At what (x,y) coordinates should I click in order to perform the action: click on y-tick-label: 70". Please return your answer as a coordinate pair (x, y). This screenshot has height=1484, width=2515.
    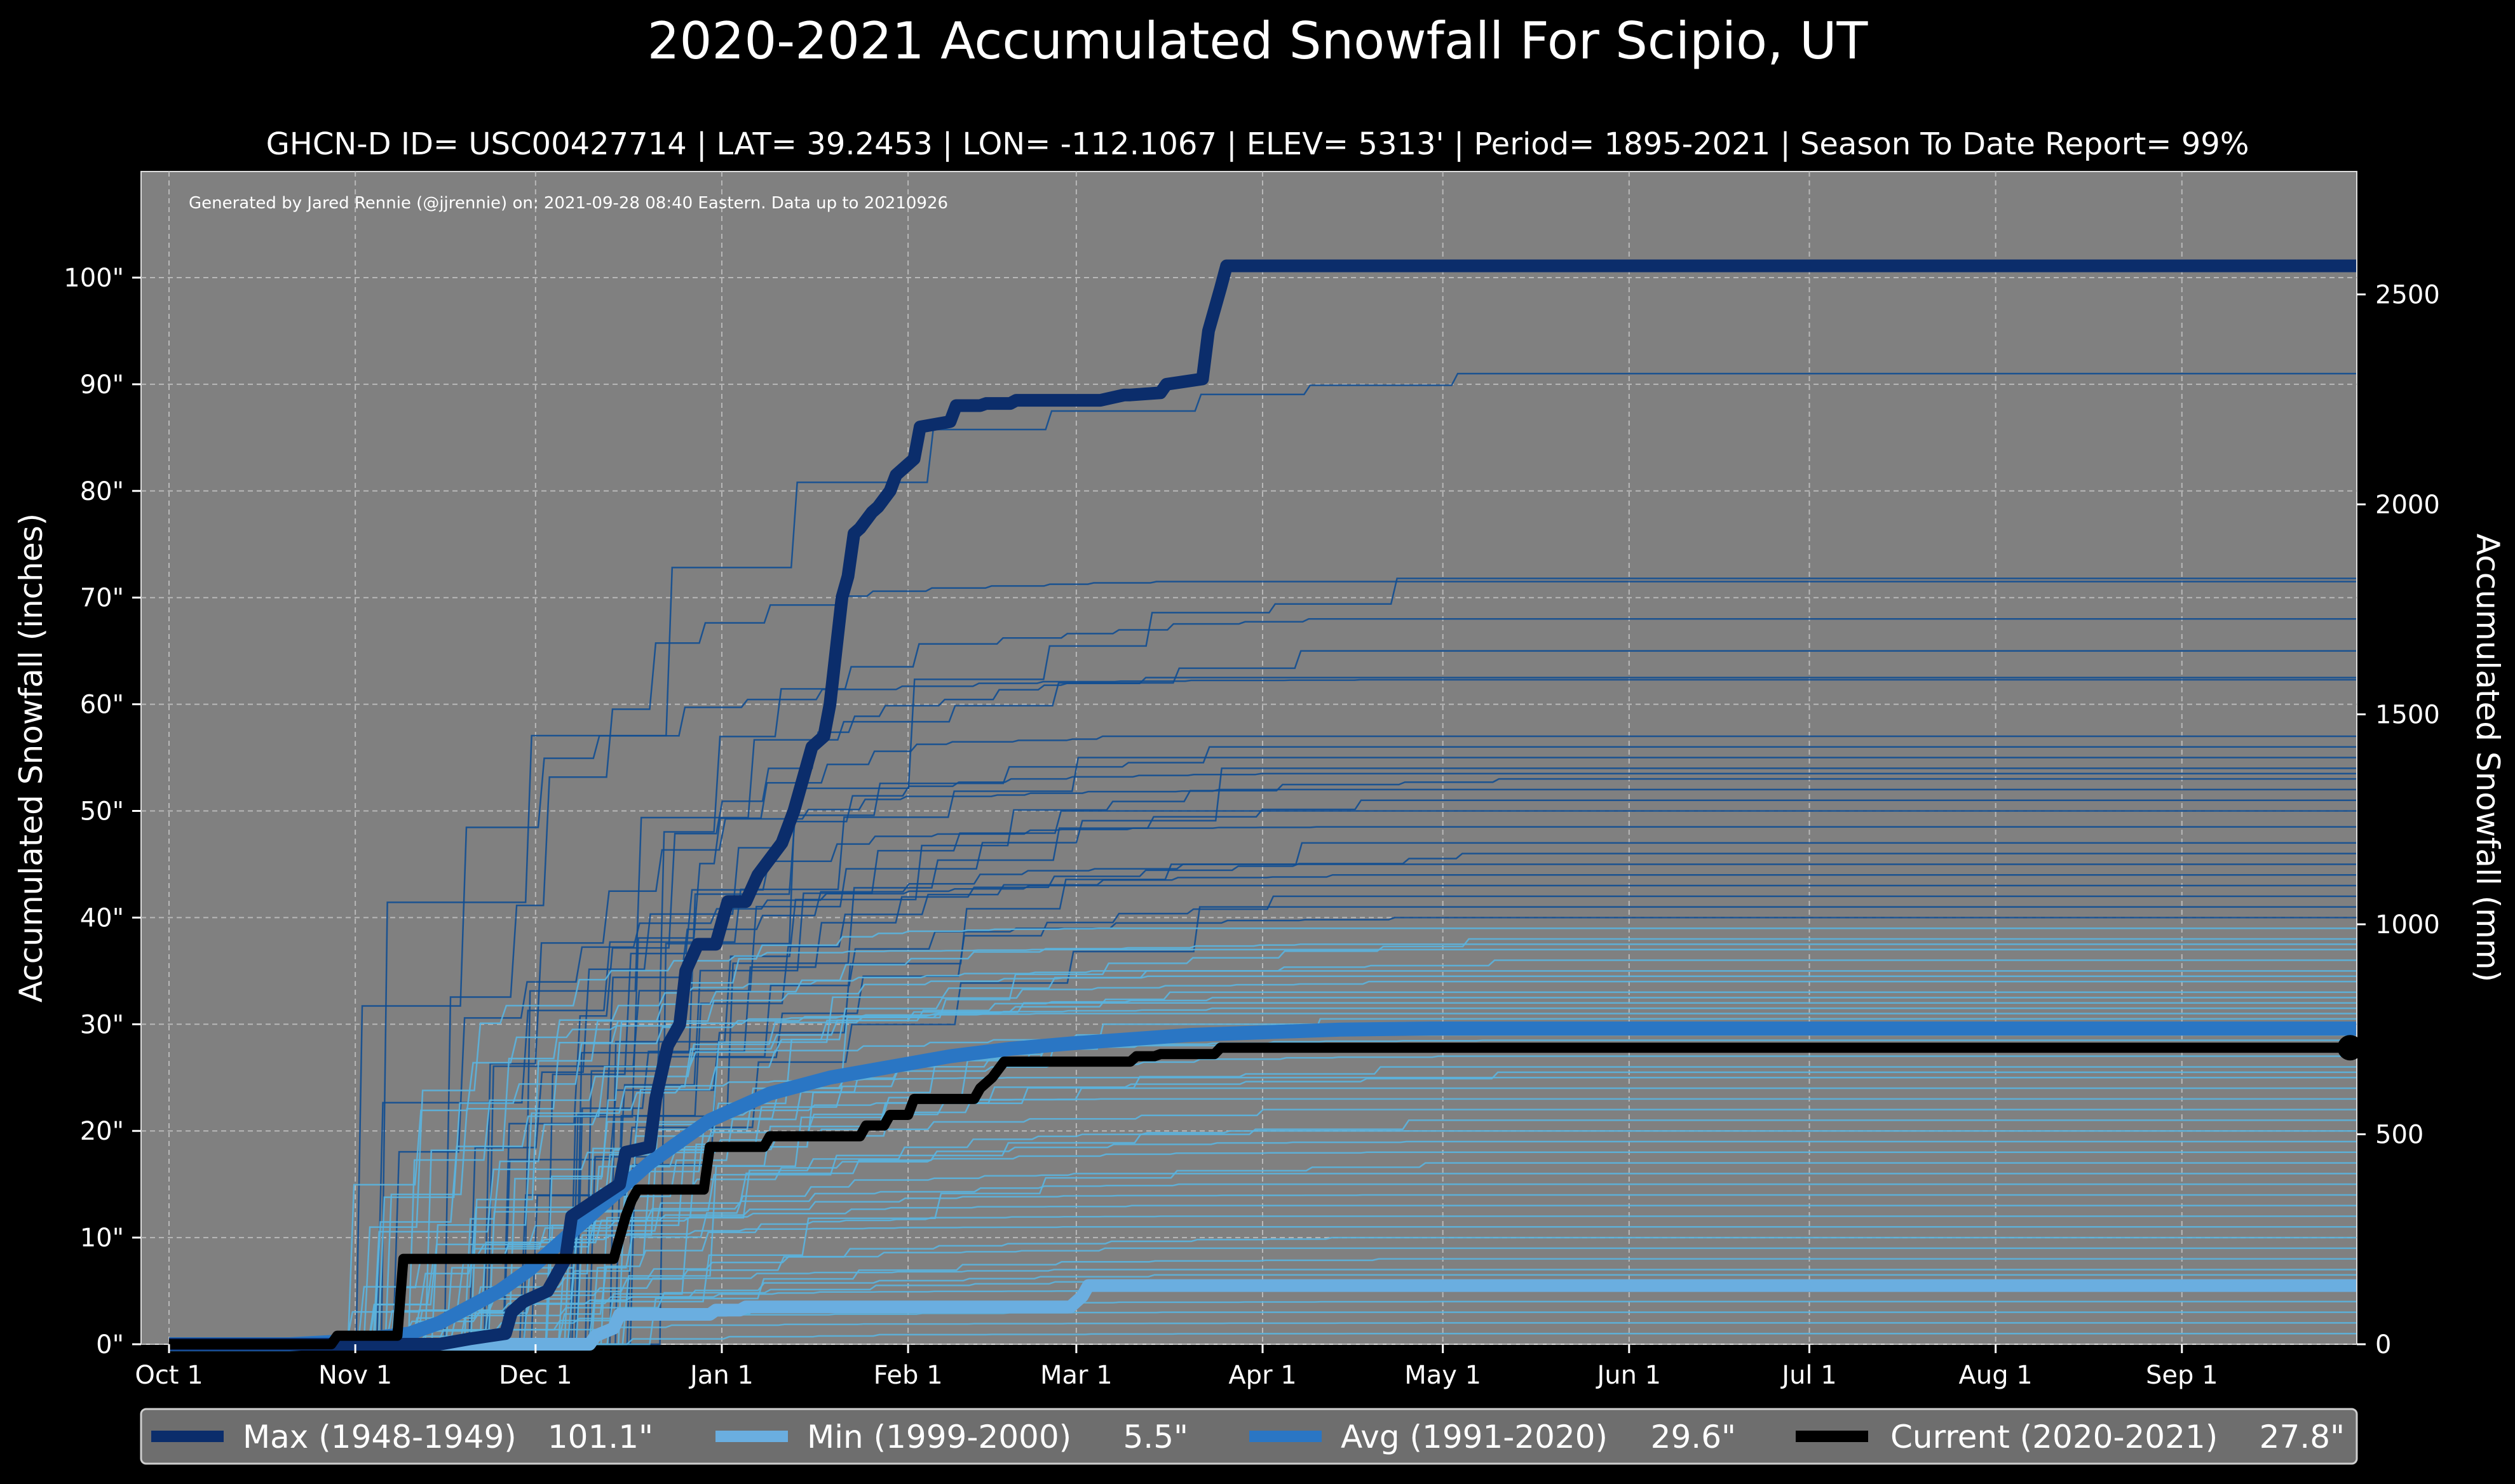
    Looking at the image, I should click on (102, 598).